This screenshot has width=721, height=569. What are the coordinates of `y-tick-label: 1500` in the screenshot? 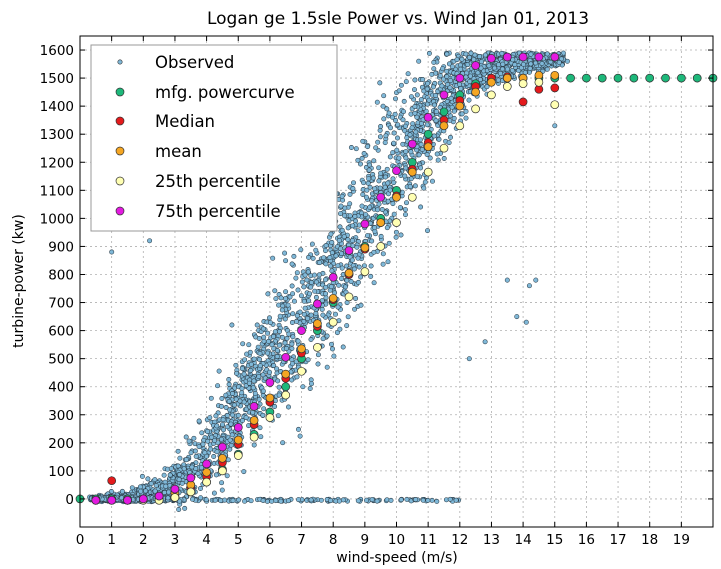 It's located at (57, 79).